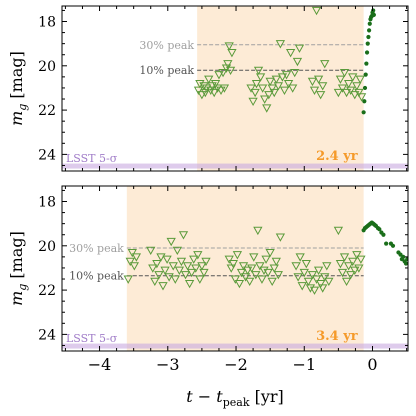 This screenshot has width=416, height=416. I want to click on lsst-limit-band, so click(235, 346).